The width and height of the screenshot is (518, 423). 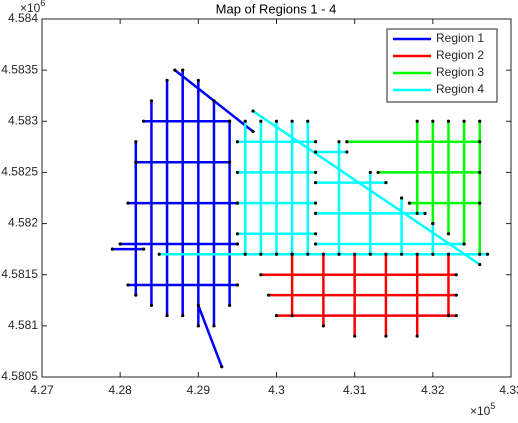 I want to click on y-multiplier: ×10⁶, so click(x=32, y=7).